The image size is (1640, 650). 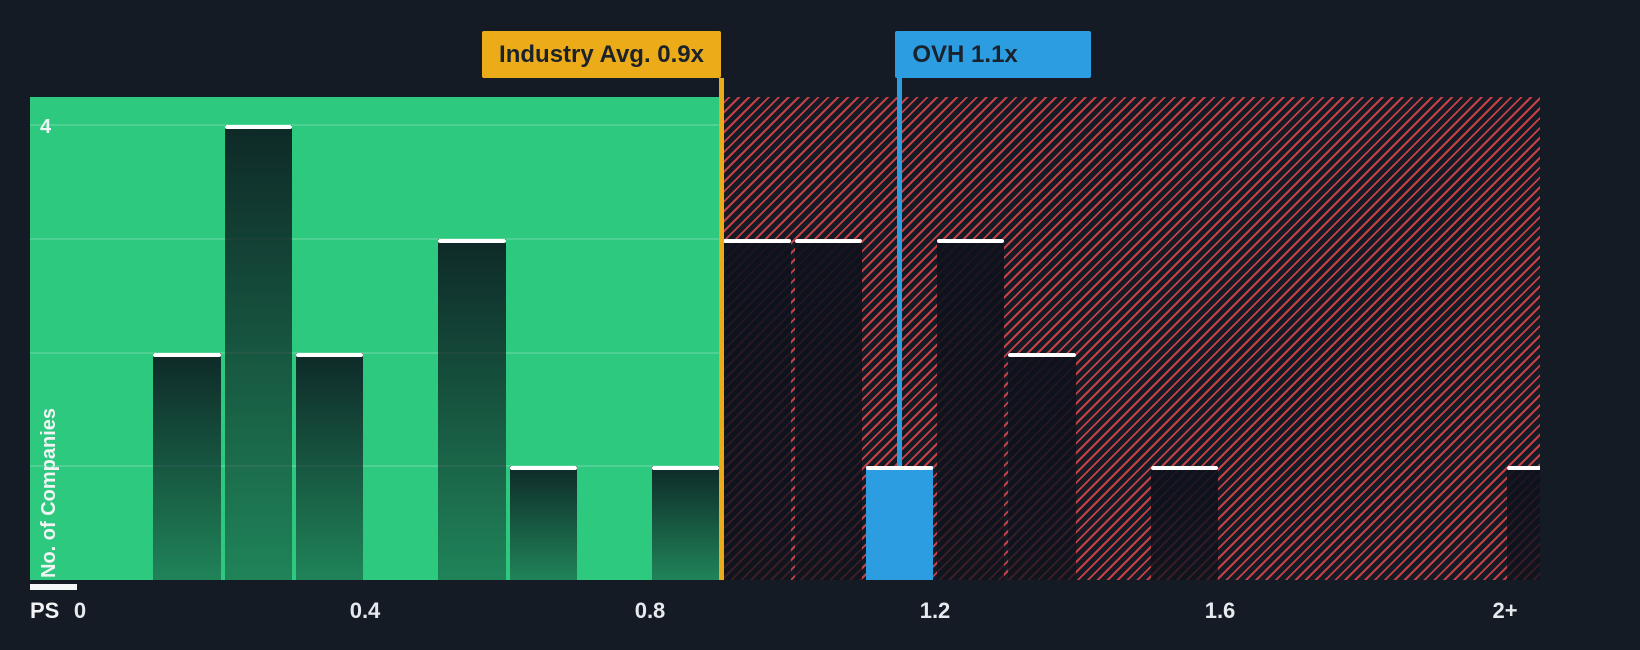 I want to click on x-axis-tick-label: 2+, so click(x=1505, y=610).